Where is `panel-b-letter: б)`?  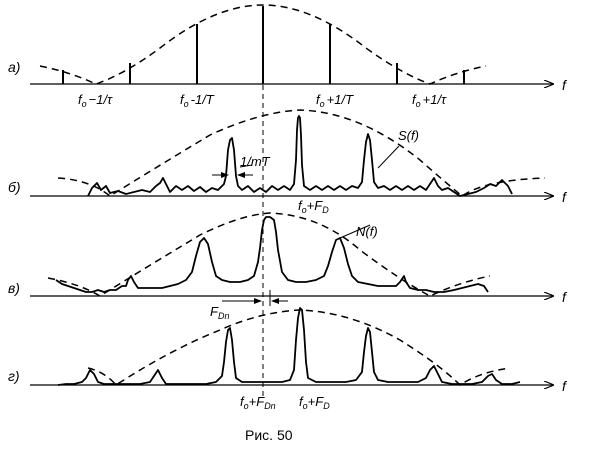 panel-b-letter: б) is located at coordinates (14, 187).